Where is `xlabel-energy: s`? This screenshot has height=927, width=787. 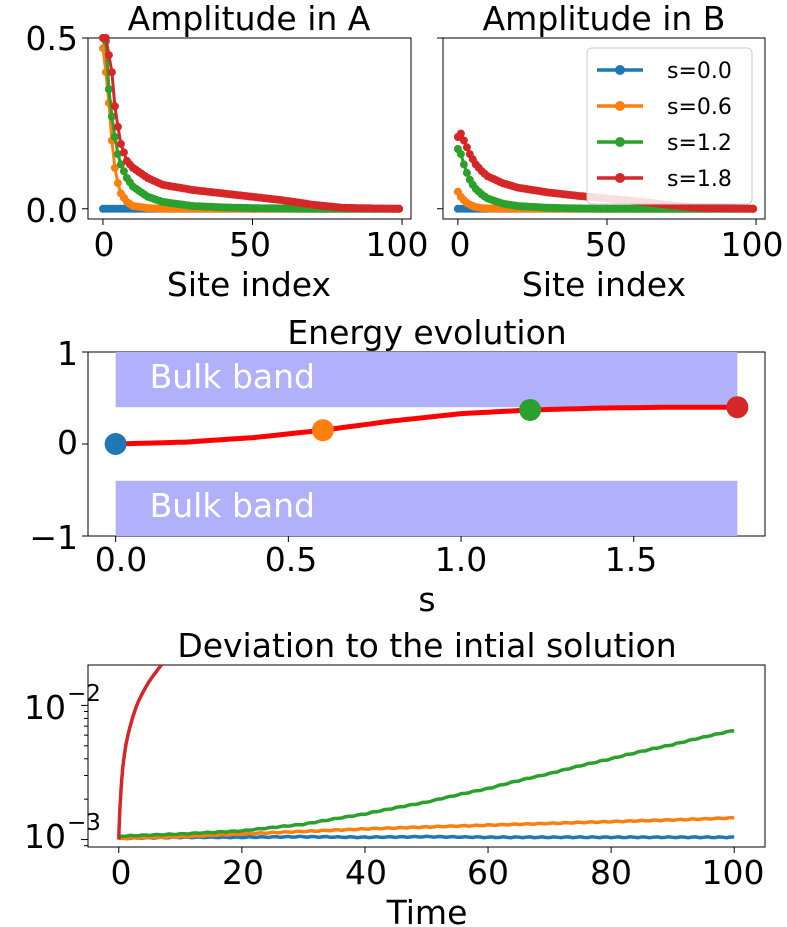
xlabel-energy: s is located at coordinates (426, 599).